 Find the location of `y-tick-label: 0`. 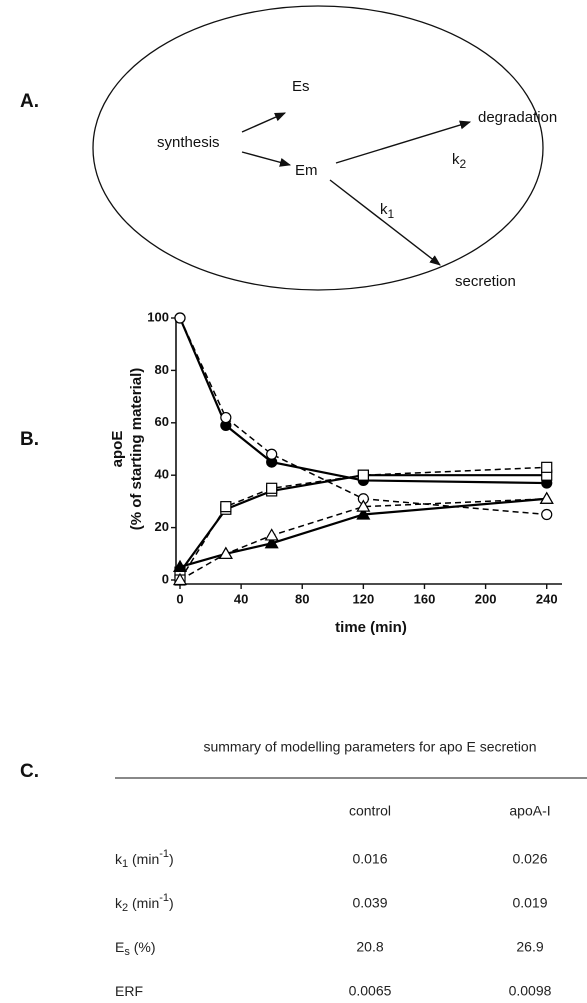

y-tick-label: 0 is located at coordinates (165, 578).